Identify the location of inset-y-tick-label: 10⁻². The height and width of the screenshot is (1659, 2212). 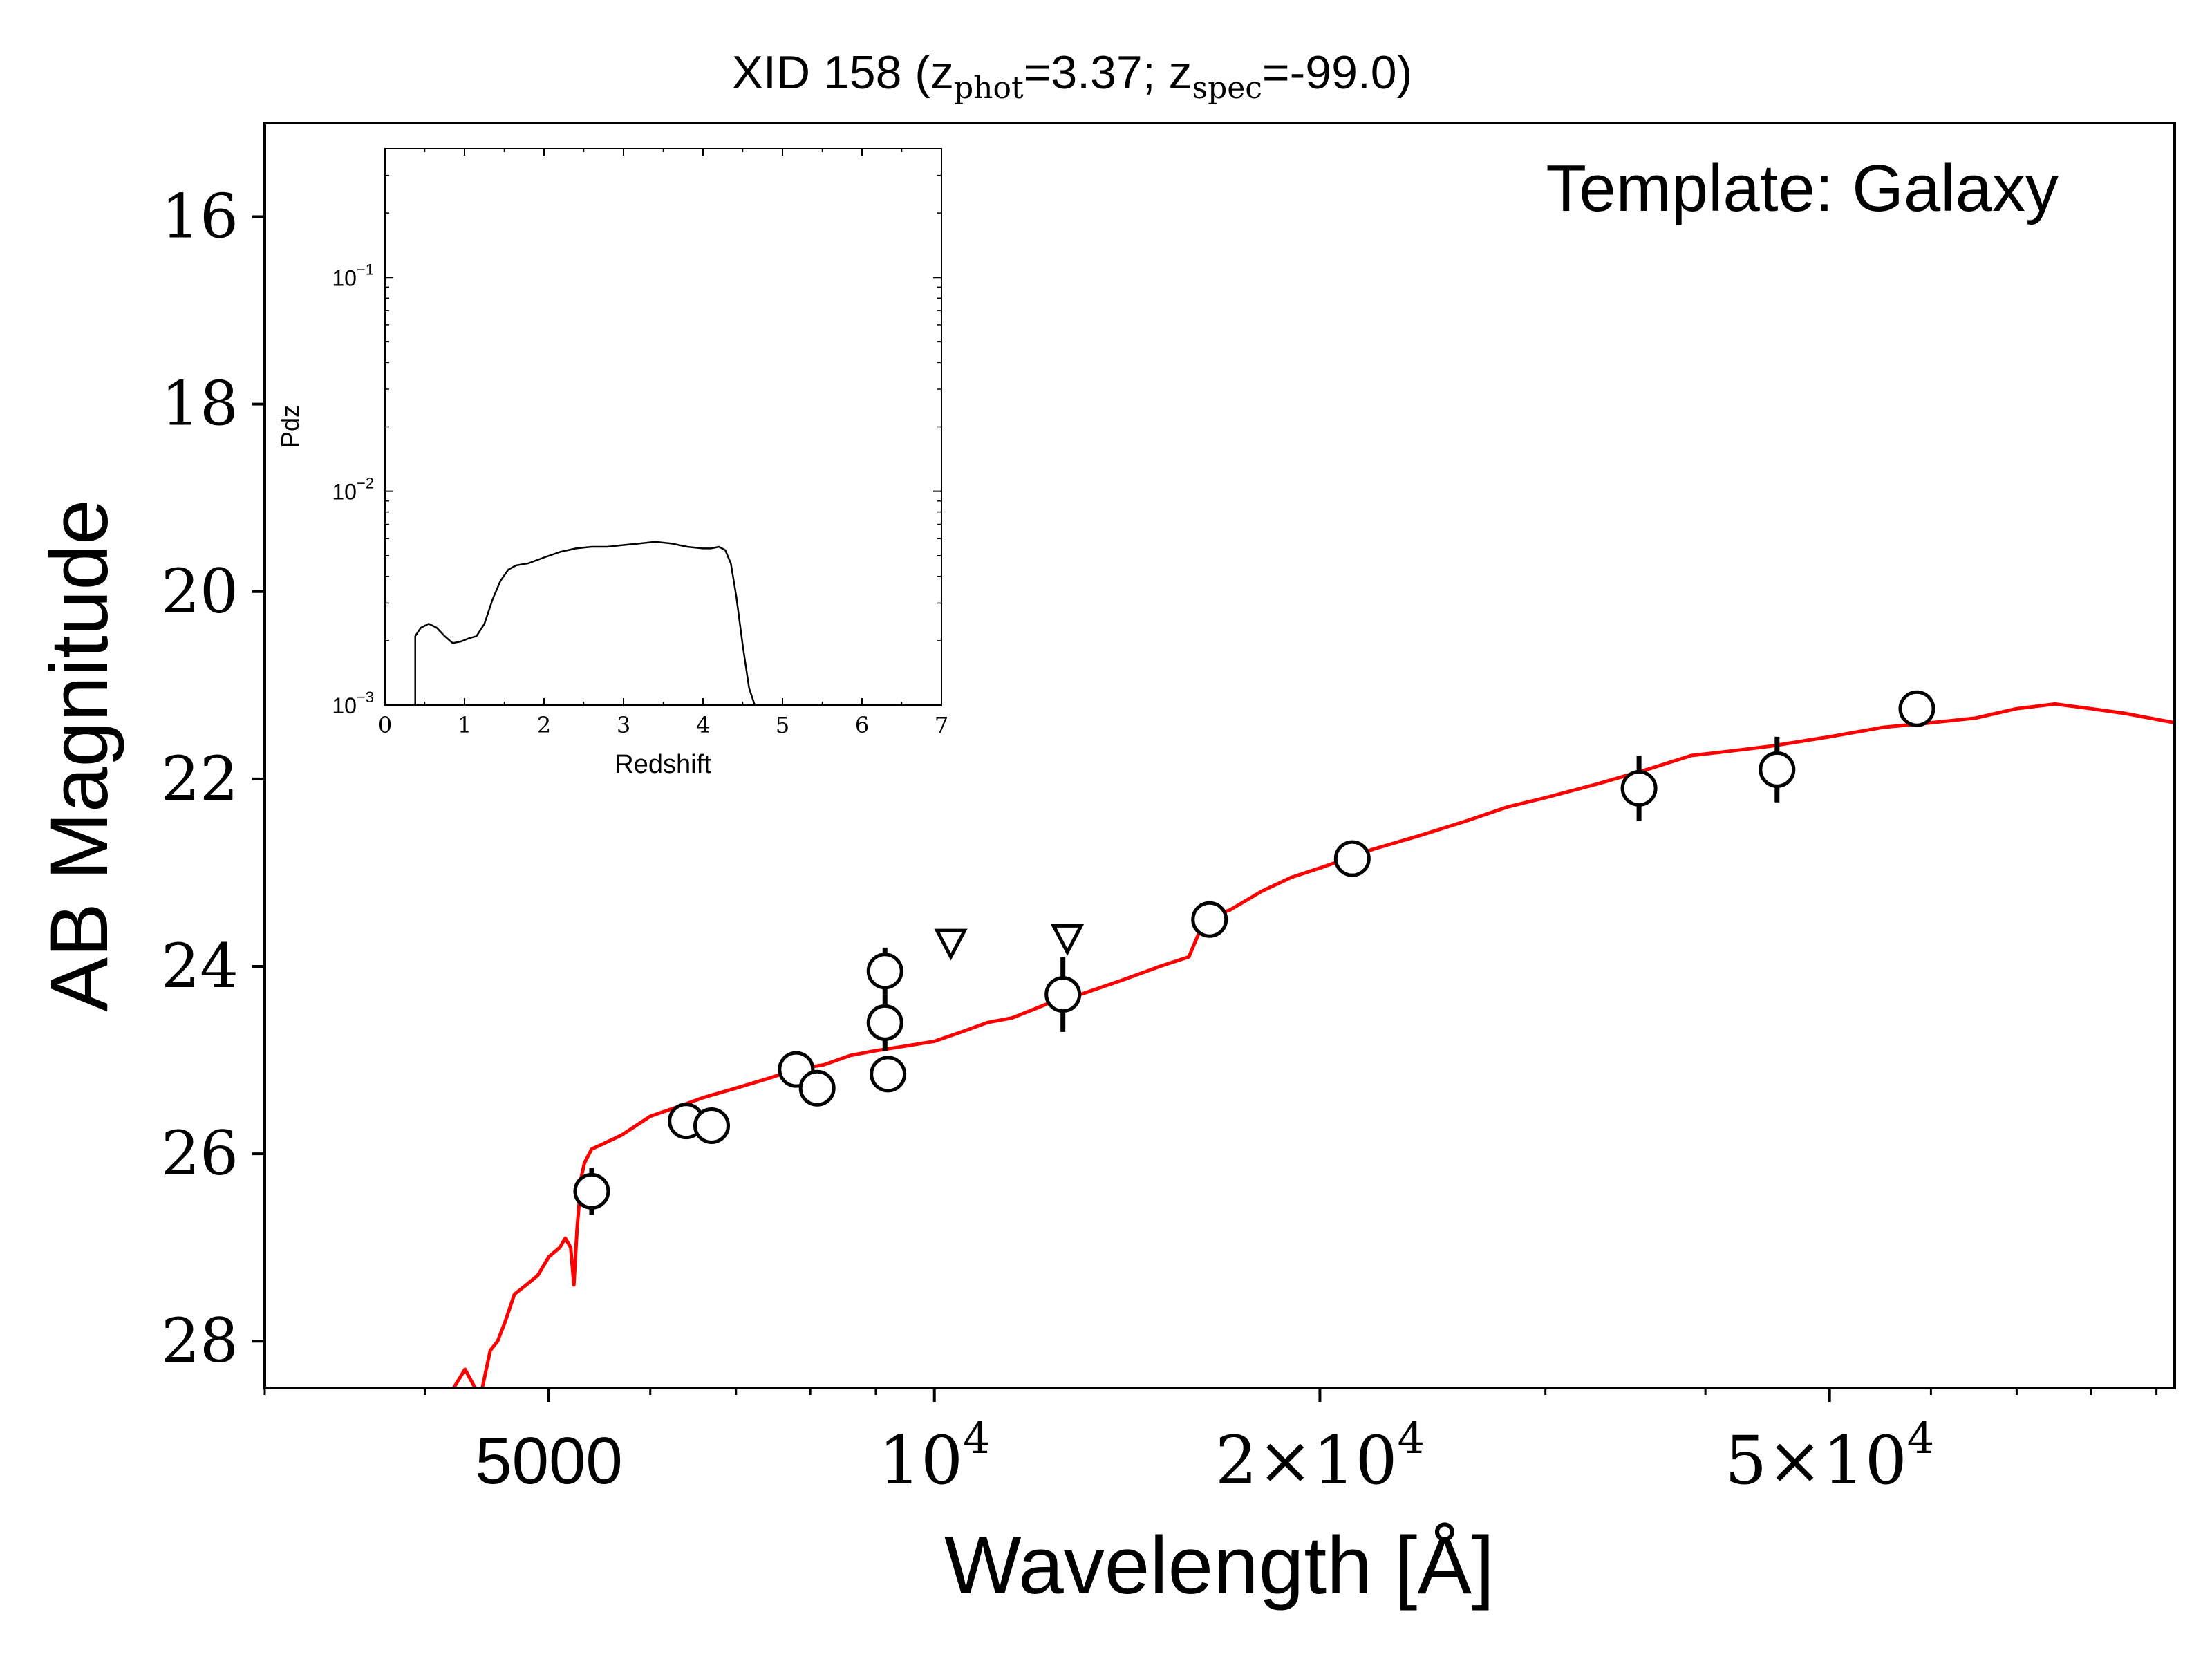
(353, 490).